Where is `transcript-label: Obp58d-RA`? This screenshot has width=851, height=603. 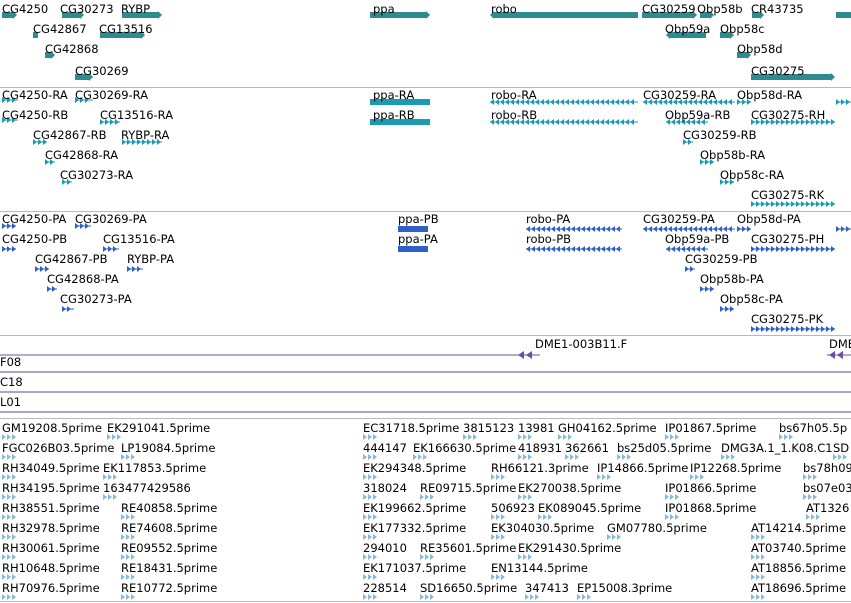 transcript-label: Obp58d-RA is located at coordinates (770, 95).